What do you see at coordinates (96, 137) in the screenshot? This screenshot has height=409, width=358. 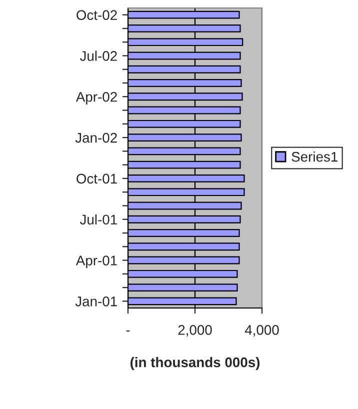 I see `y-tick-label: Jan-02` at bounding box center [96, 137].